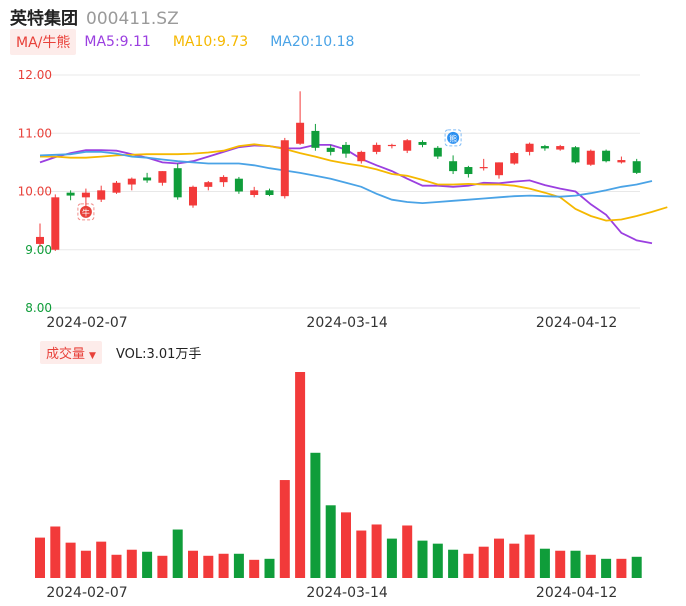 This screenshot has height=606, width=686. I want to click on buy-signal-marker: 牛, so click(86, 212).